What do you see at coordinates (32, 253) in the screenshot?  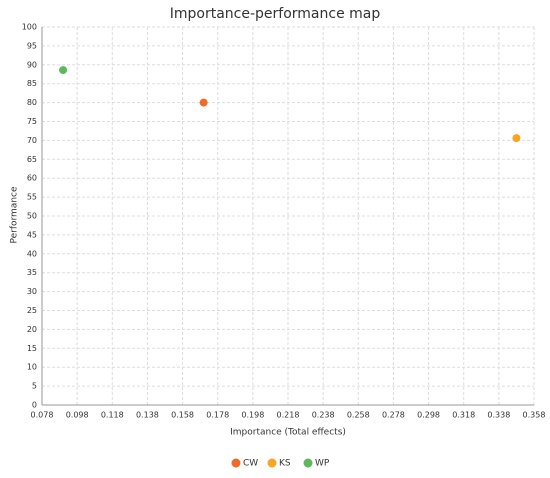 I see `y-tick-label: 40` at bounding box center [32, 253].